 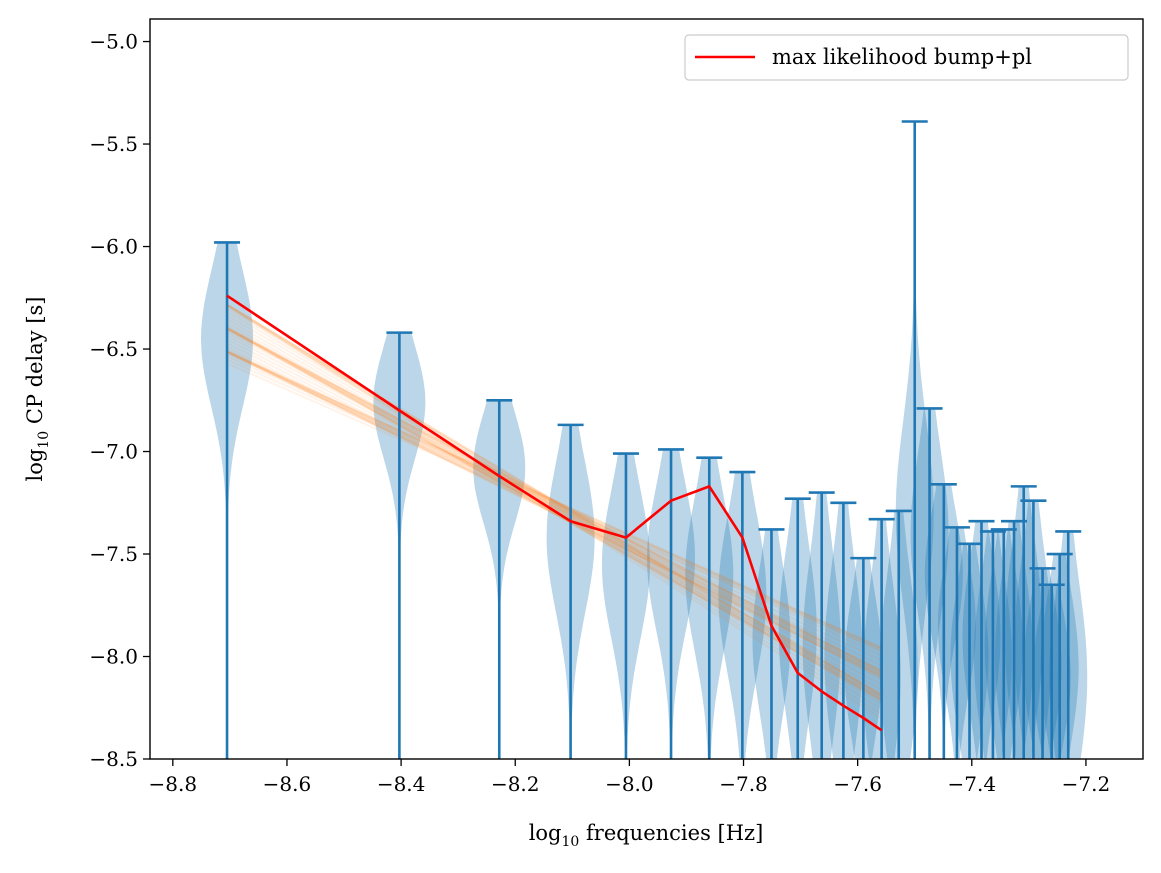 I want to click on y-axis-label: log10 CP delay [s], so click(x=37, y=389).